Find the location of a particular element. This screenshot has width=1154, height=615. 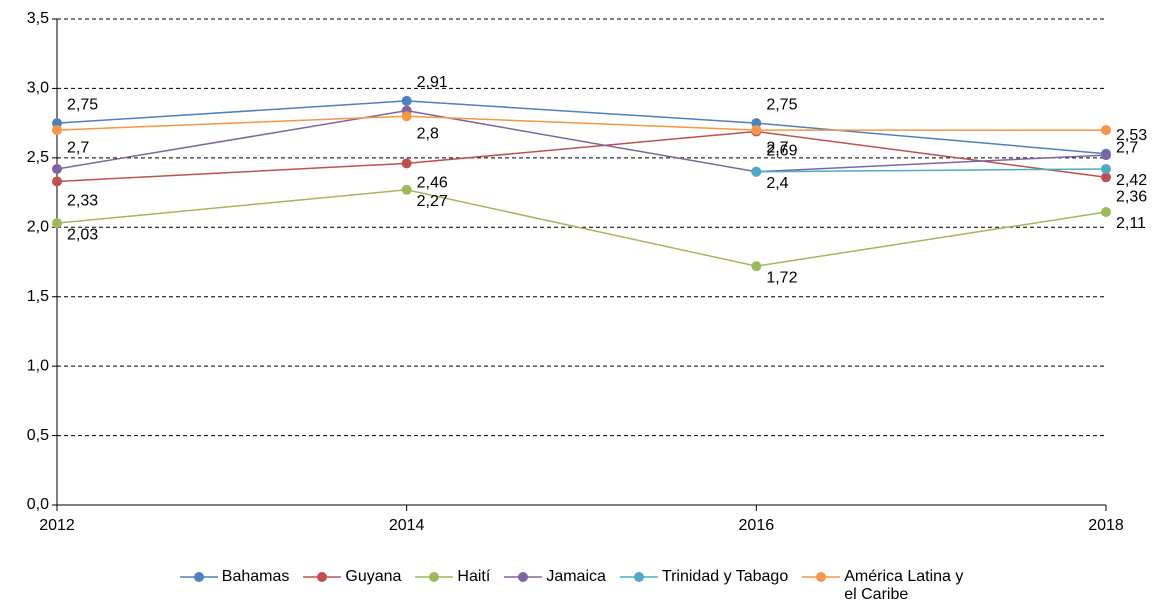

y-tick-label: 1,0 is located at coordinates (38, 365).